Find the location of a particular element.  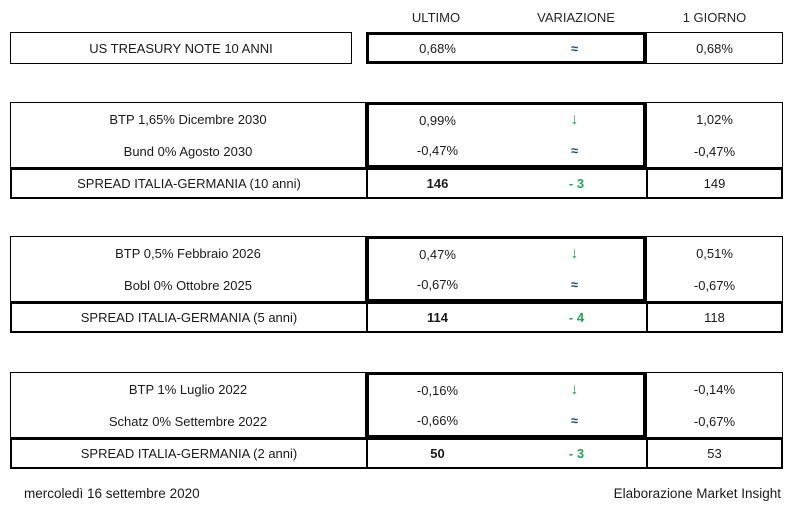

giorno-value: -0,47% is located at coordinates (714, 151).